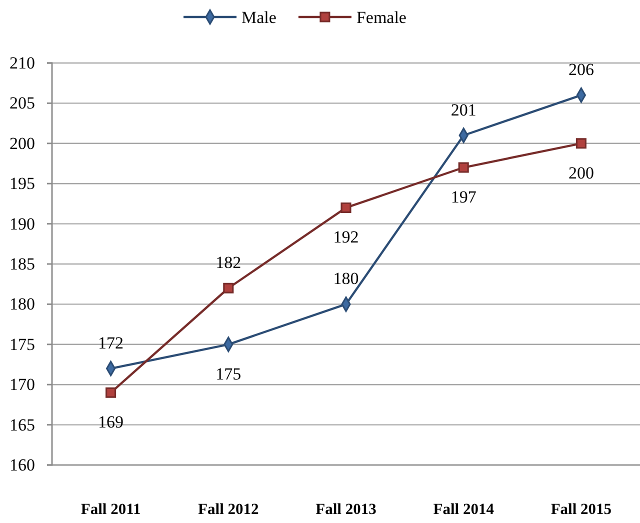 This screenshot has width=640, height=523. Describe the element at coordinates (22, 143) in the screenshot. I see `y-tick-label: 200` at that location.